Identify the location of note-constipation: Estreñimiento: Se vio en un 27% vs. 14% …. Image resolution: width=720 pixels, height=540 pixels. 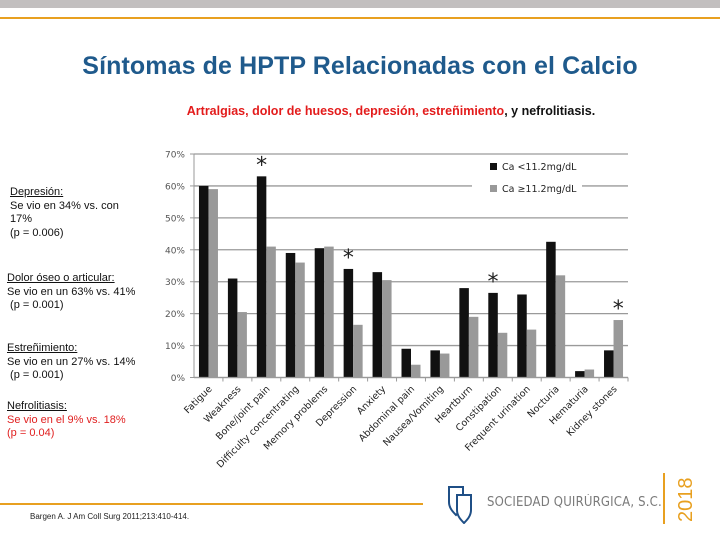
(71, 362).